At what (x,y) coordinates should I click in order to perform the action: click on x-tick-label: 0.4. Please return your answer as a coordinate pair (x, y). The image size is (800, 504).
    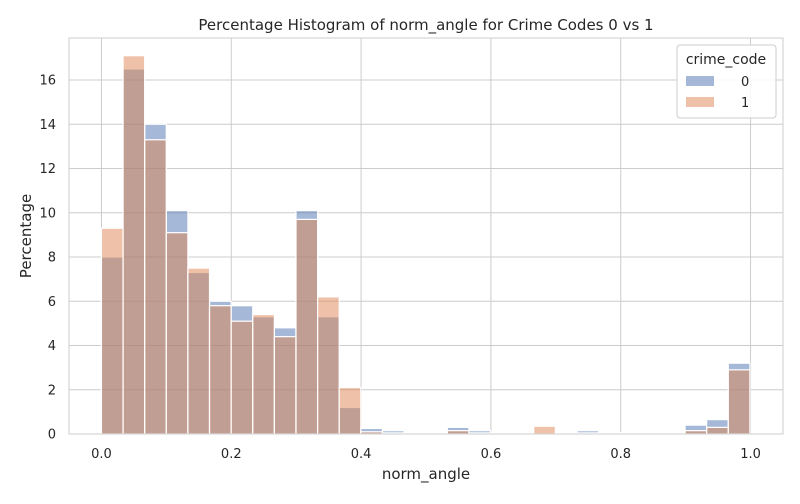
    Looking at the image, I should click on (361, 454).